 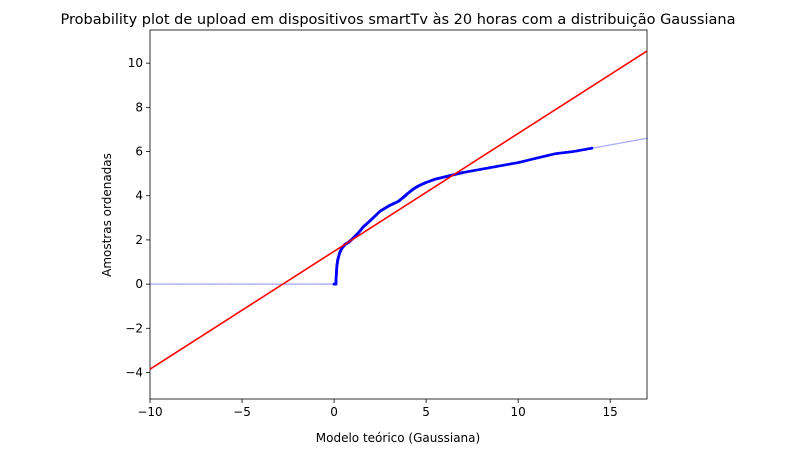 What do you see at coordinates (139, 240) in the screenshot?
I see `y-tick-label: 2` at bounding box center [139, 240].